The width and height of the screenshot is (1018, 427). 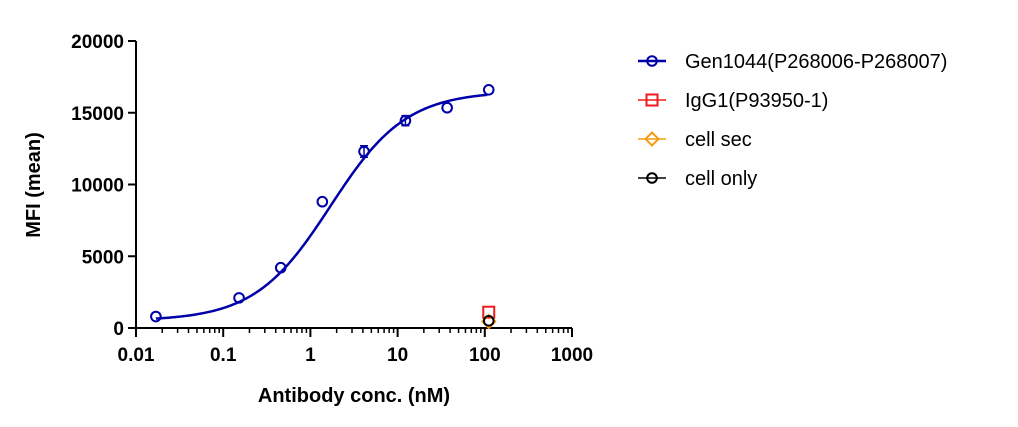 What do you see at coordinates (97, 186) in the screenshot?
I see `y-tick-label: 10000` at bounding box center [97, 186].